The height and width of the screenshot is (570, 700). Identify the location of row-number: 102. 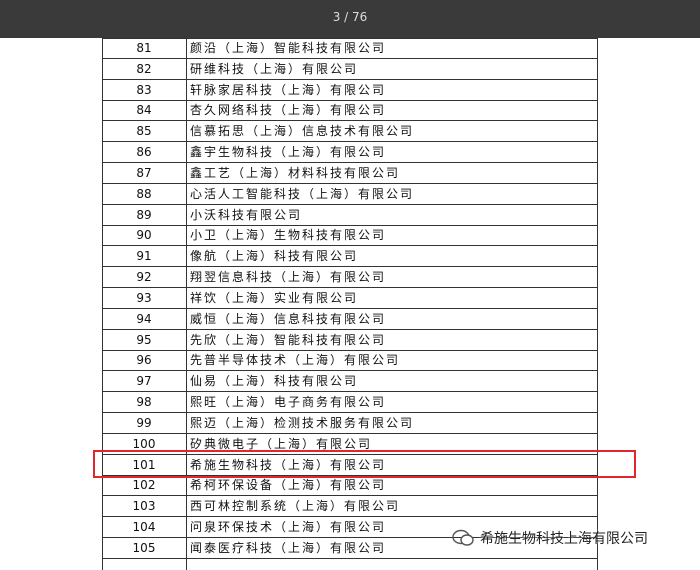
(144, 485).